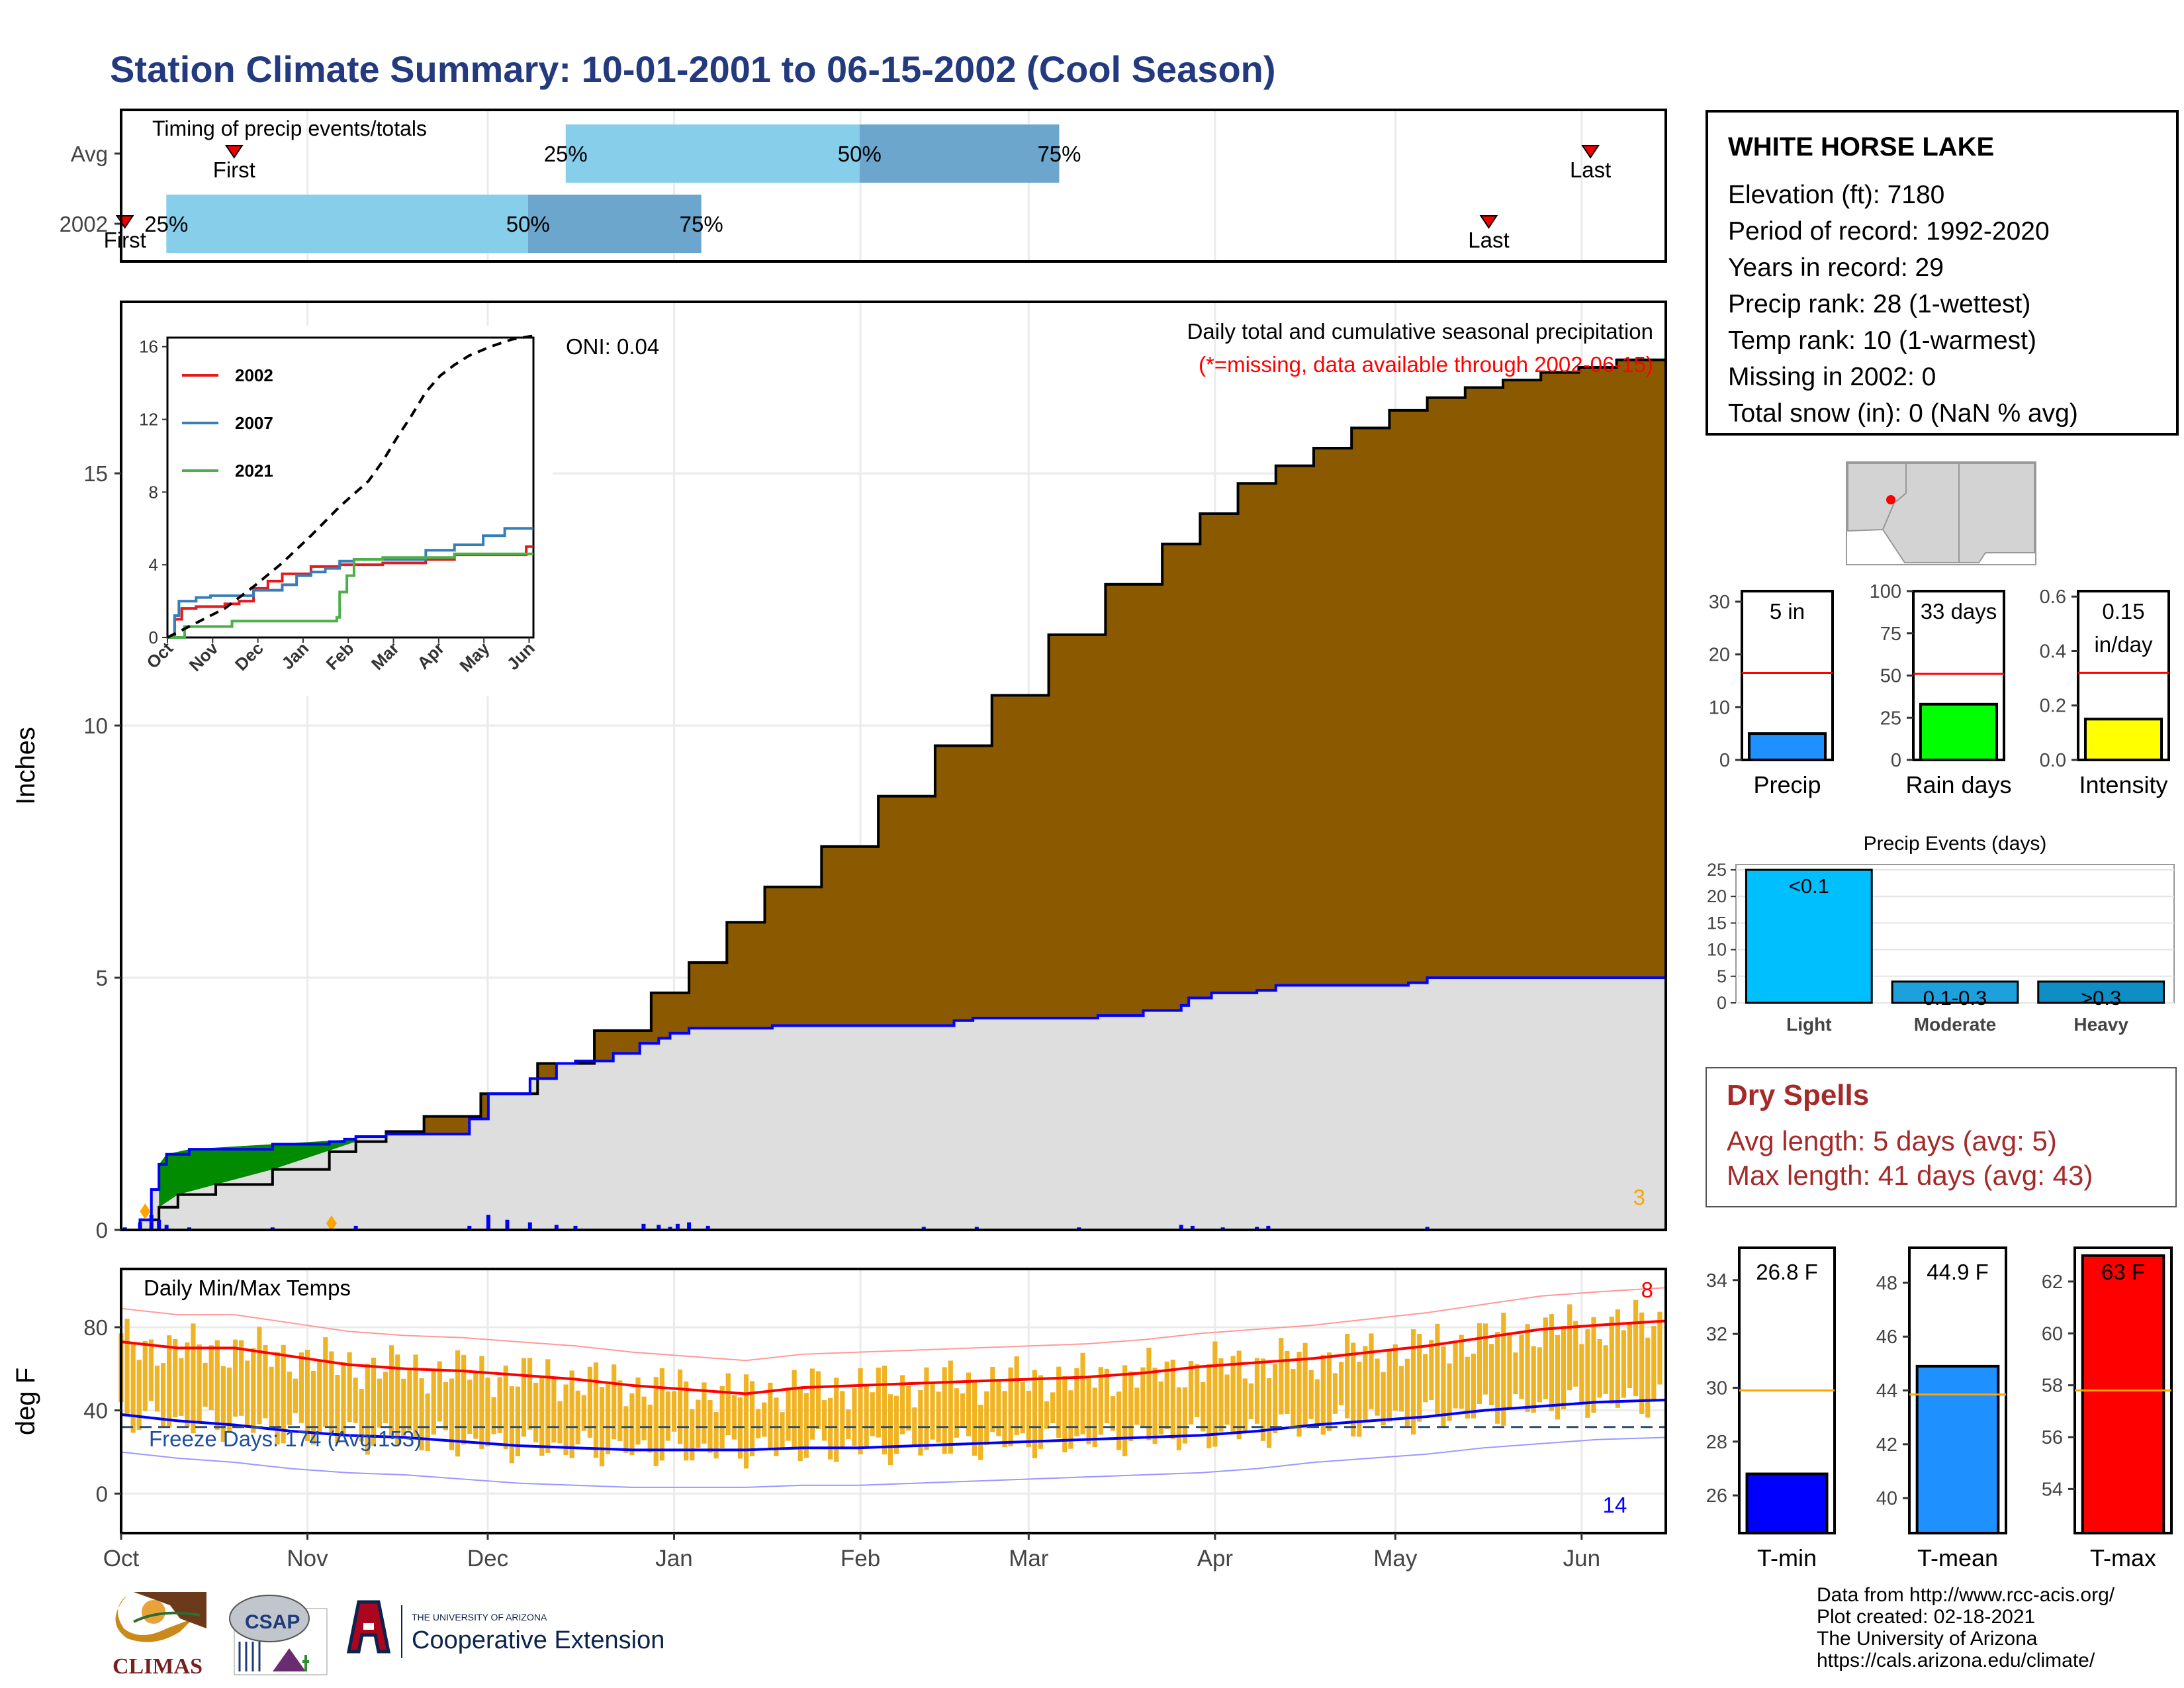 This screenshot has height=1688, width=2184. What do you see at coordinates (1720, 602) in the screenshot?
I see `precip-gauge-ytick-label: 30` at bounding box center [1720, 602].